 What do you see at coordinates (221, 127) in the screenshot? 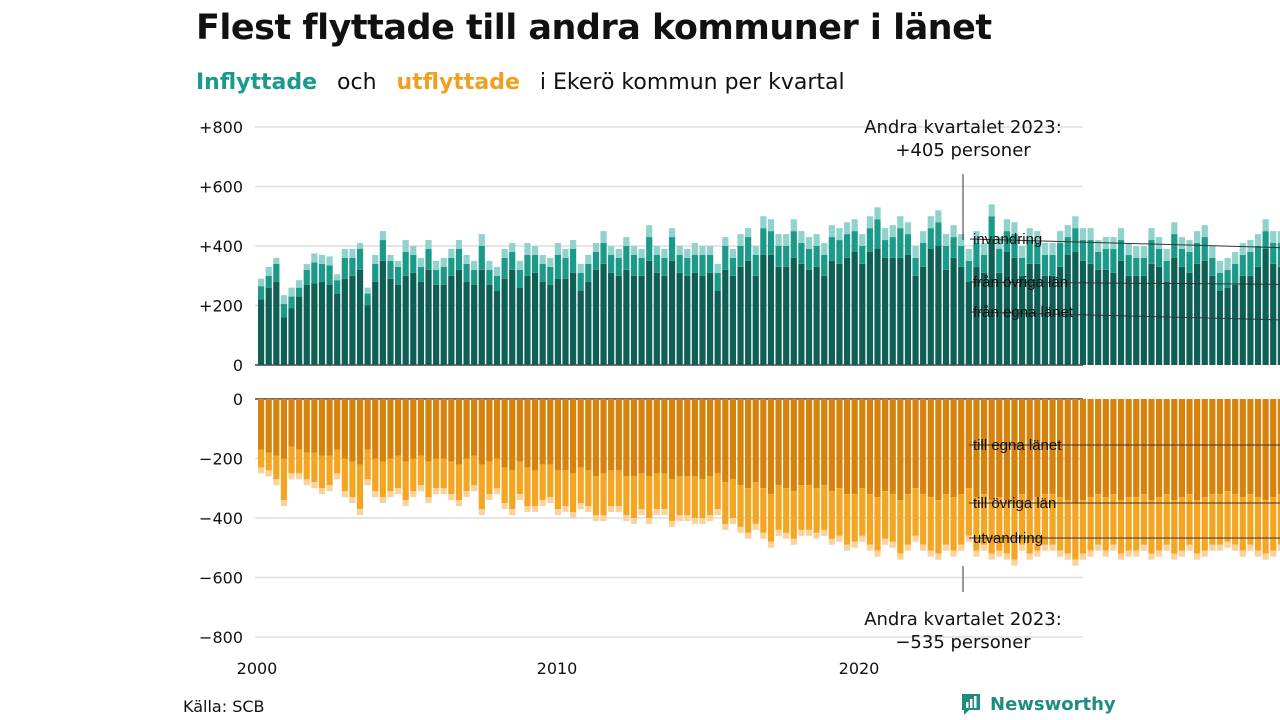
I see `top-y-tick-label: +800` at bounding box center [221, 127].